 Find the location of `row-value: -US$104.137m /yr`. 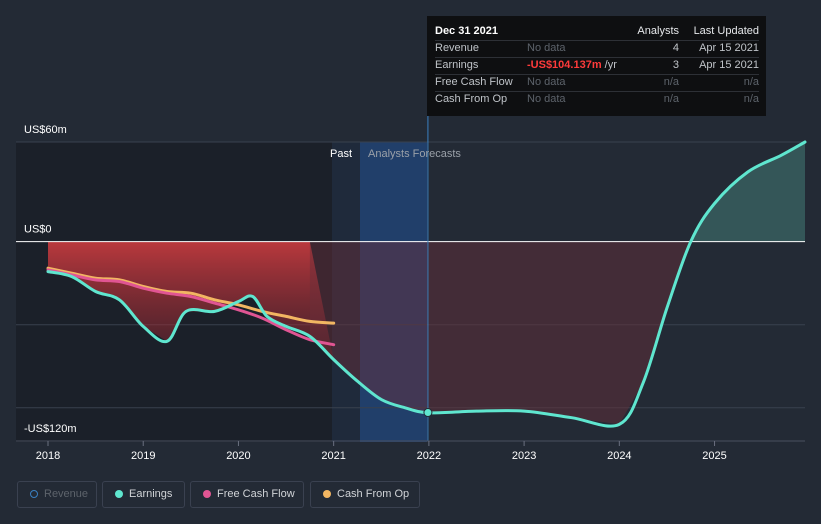

row-value: -US$104.137m /yr is located at coordinates (572, 65).